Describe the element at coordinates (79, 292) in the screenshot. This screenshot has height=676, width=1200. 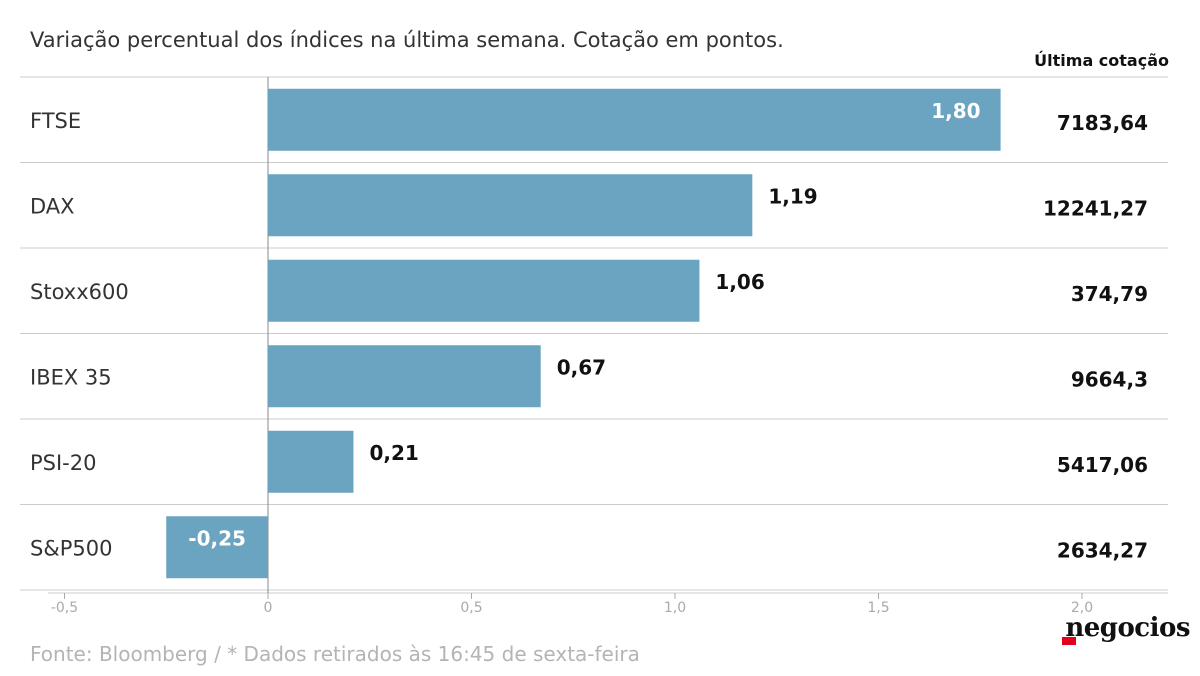
I see `category-label: Stoxx600` at that location.